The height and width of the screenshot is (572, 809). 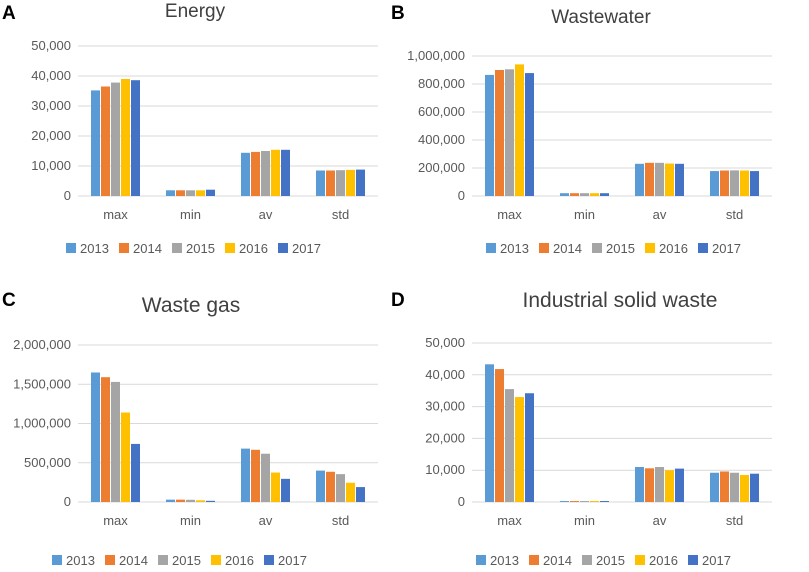 I want to click on chart-title: Waste gas, so click(x=191, y=305).